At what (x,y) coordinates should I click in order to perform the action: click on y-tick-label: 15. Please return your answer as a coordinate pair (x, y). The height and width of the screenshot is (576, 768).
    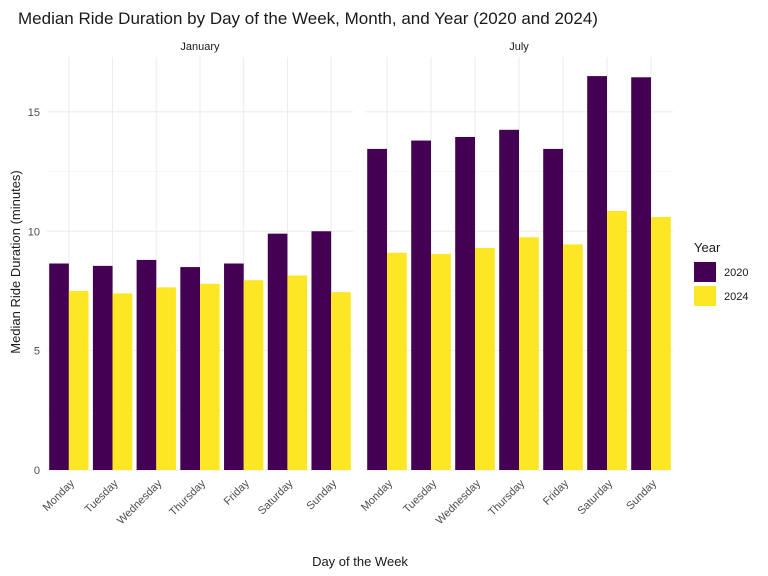
    Looking at the image, I should click on (34, 113).